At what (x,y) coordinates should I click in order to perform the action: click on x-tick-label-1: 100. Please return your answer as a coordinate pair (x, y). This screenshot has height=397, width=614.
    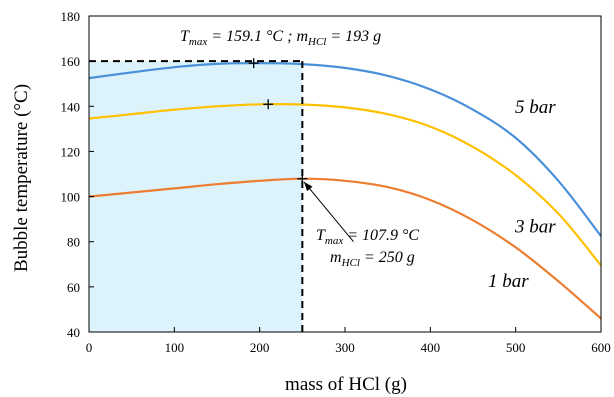
    Looking at the image, I should click on (175, 347).